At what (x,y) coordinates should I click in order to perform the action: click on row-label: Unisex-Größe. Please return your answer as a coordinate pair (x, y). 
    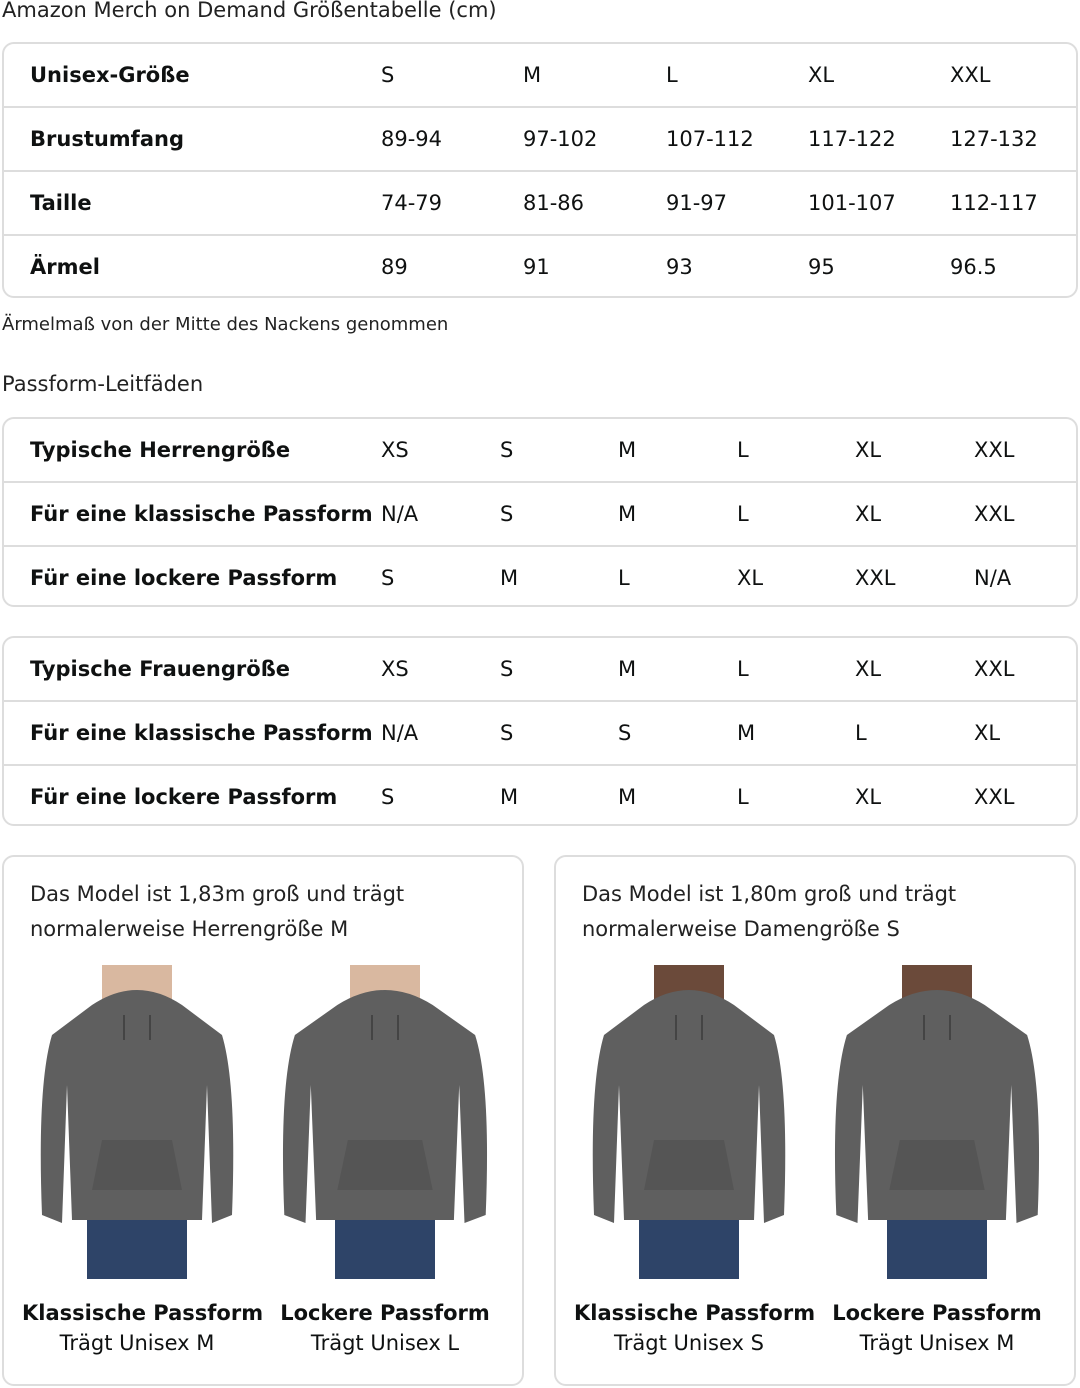
    Looking at the image, I should click on (110, 75).